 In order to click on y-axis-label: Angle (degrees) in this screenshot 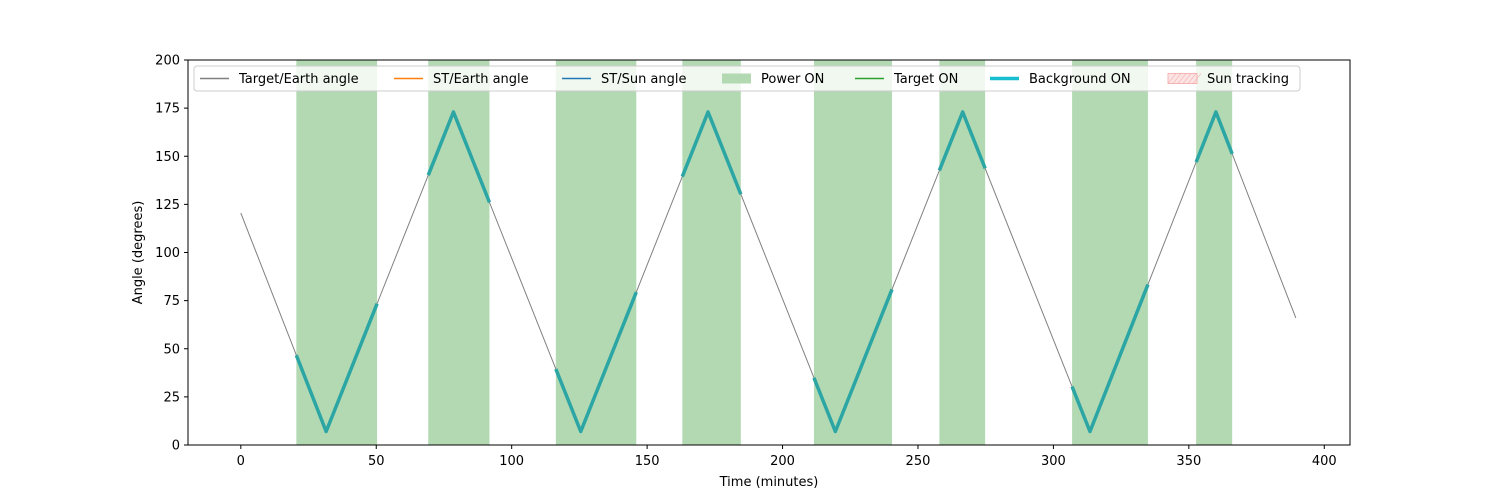, I will do `click(138, 253)`.